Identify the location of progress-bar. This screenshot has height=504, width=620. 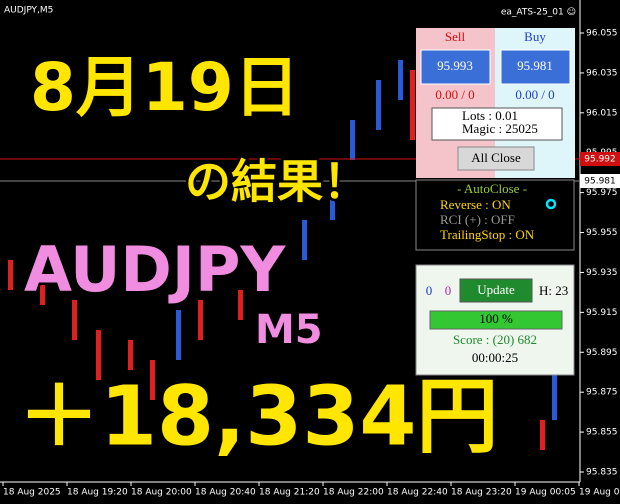
(496, 320).